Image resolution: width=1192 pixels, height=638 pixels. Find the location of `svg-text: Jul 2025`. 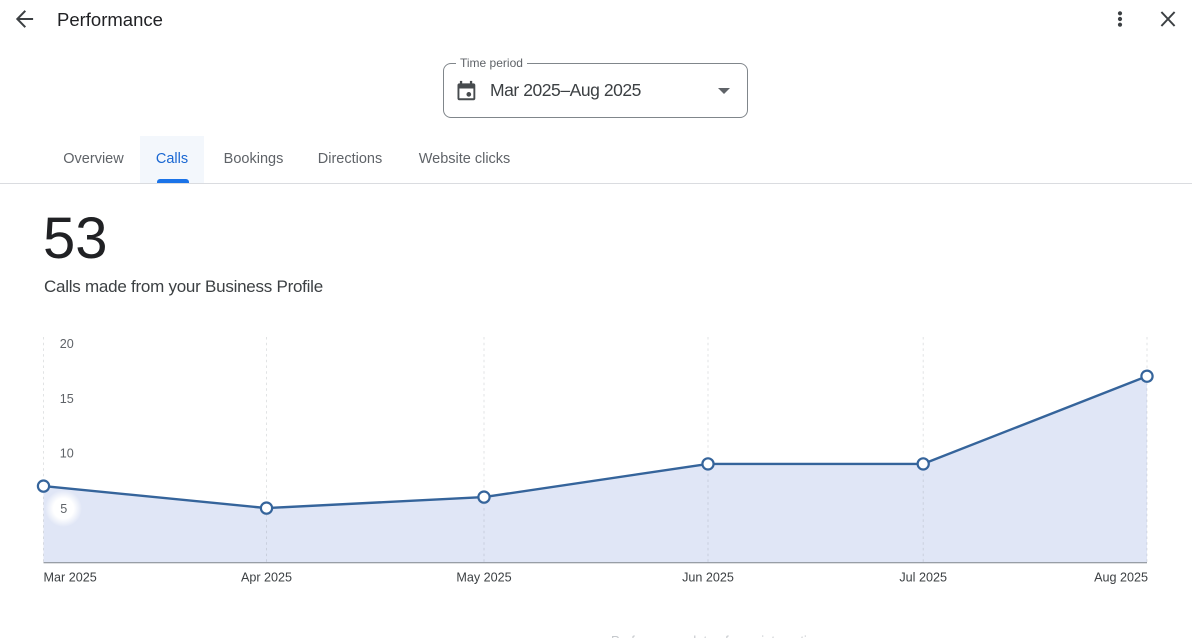

svg-text: Jul 2025 is located at coordinates (923, 578).